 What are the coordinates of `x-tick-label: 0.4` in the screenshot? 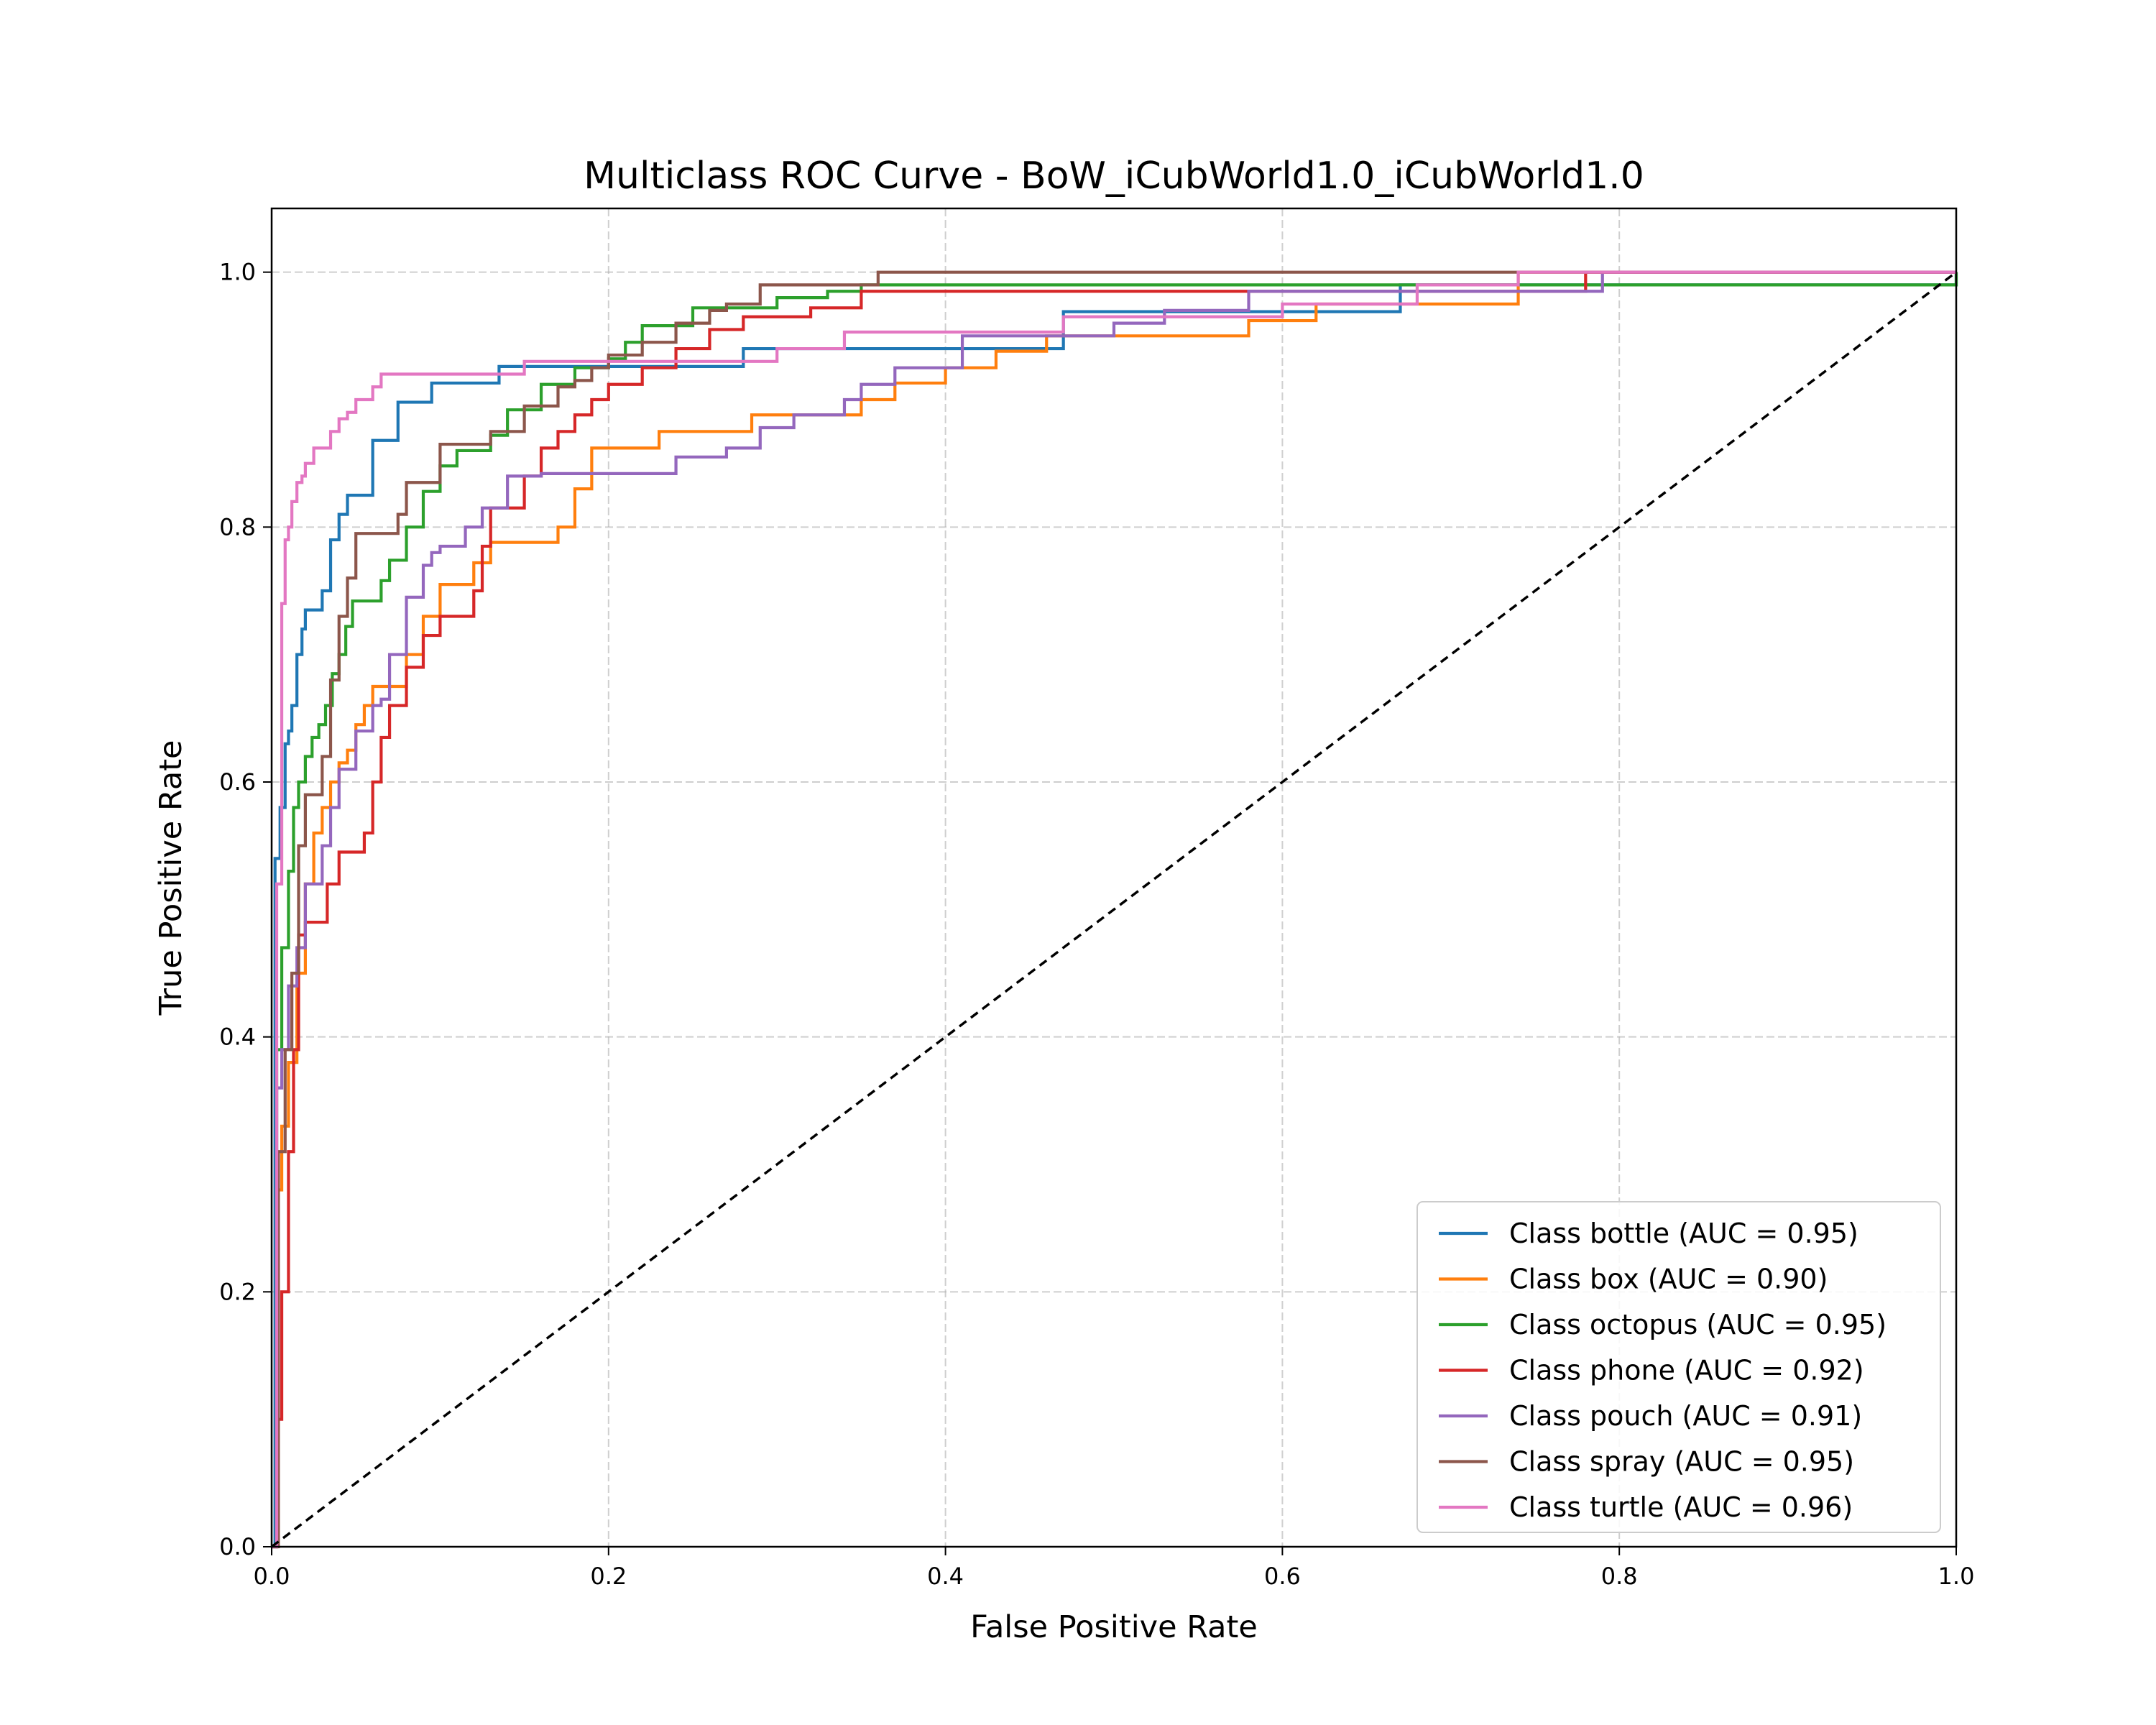 It's located at (945, 1576).